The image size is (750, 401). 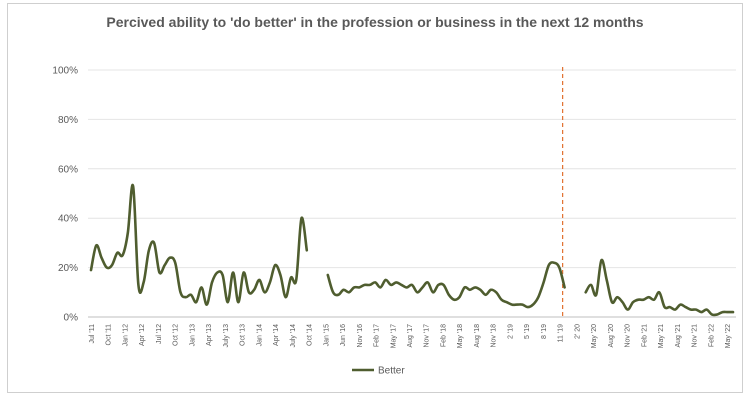 What do you see at coordinates (142, 335) in the screenshot?
I see `x-tick-label: Apr '12` at bounding box center [142, 335].